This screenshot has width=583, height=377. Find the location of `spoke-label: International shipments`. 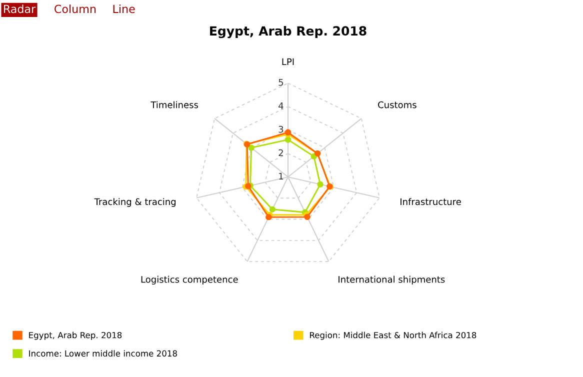

spoke-label: International shipments is located at coordinates (391, 280).